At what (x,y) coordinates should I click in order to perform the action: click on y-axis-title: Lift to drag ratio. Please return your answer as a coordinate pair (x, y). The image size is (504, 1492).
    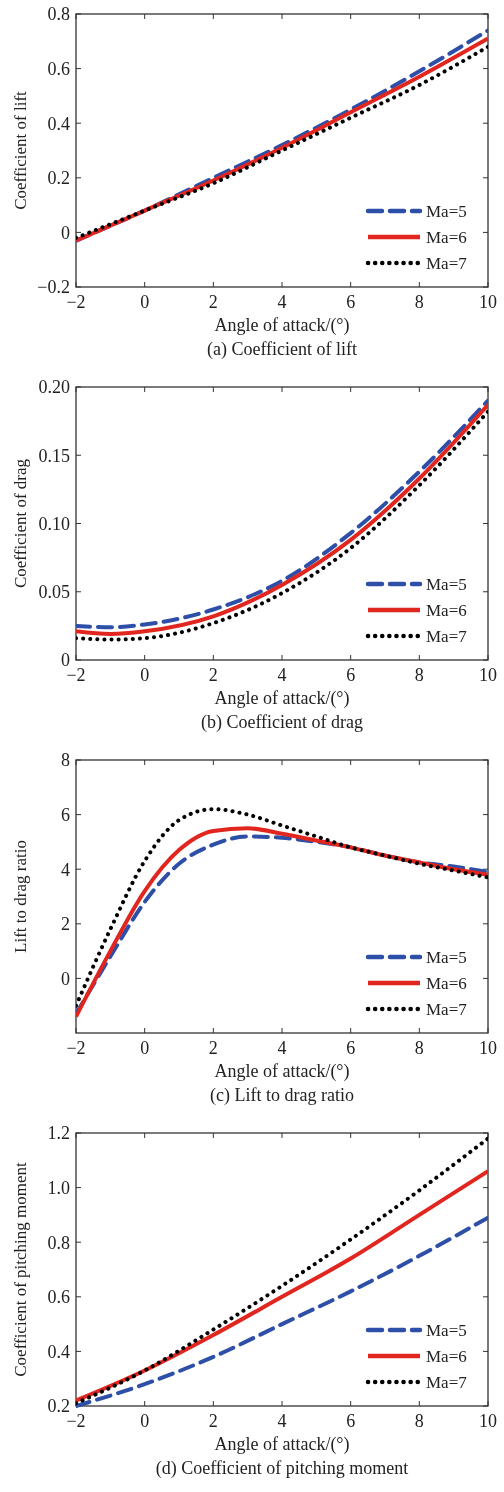
    Looking at the image, I should click on (20, 896).